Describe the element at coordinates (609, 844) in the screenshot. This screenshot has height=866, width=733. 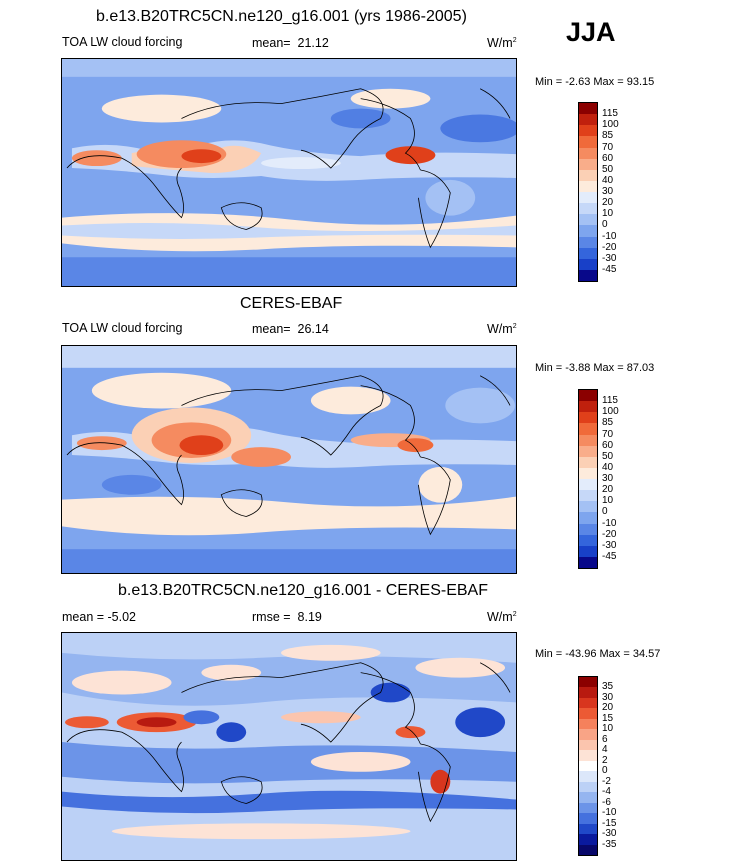
I see `colorbar-tick-label: -35` at that location.